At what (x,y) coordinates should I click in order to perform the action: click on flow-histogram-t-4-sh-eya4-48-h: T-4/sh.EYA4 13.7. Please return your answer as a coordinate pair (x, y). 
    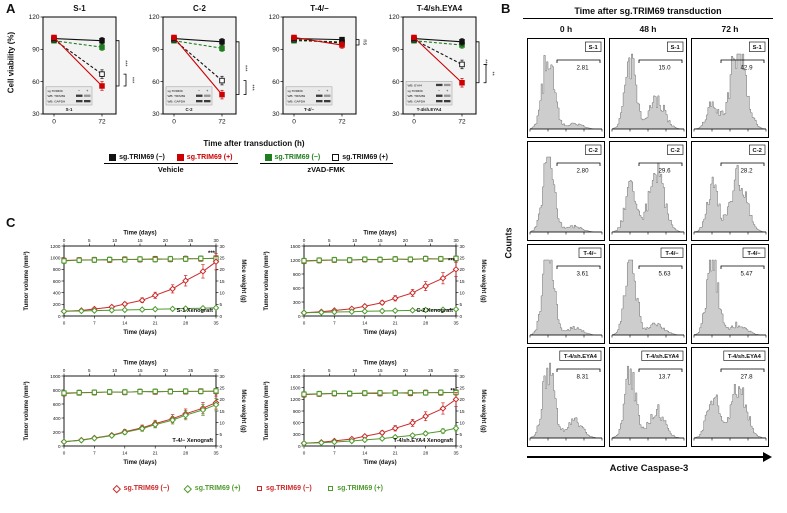
    Looking at the image, I should click on (648, 397).